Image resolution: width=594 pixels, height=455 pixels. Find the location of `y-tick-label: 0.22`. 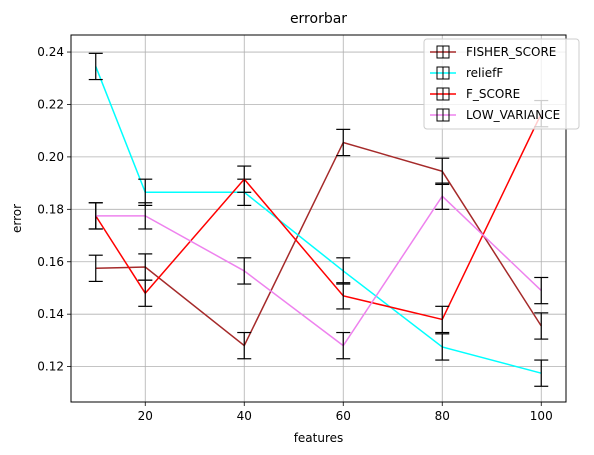

y-tick-label: 0.22 is located at coordinates (50, 104).